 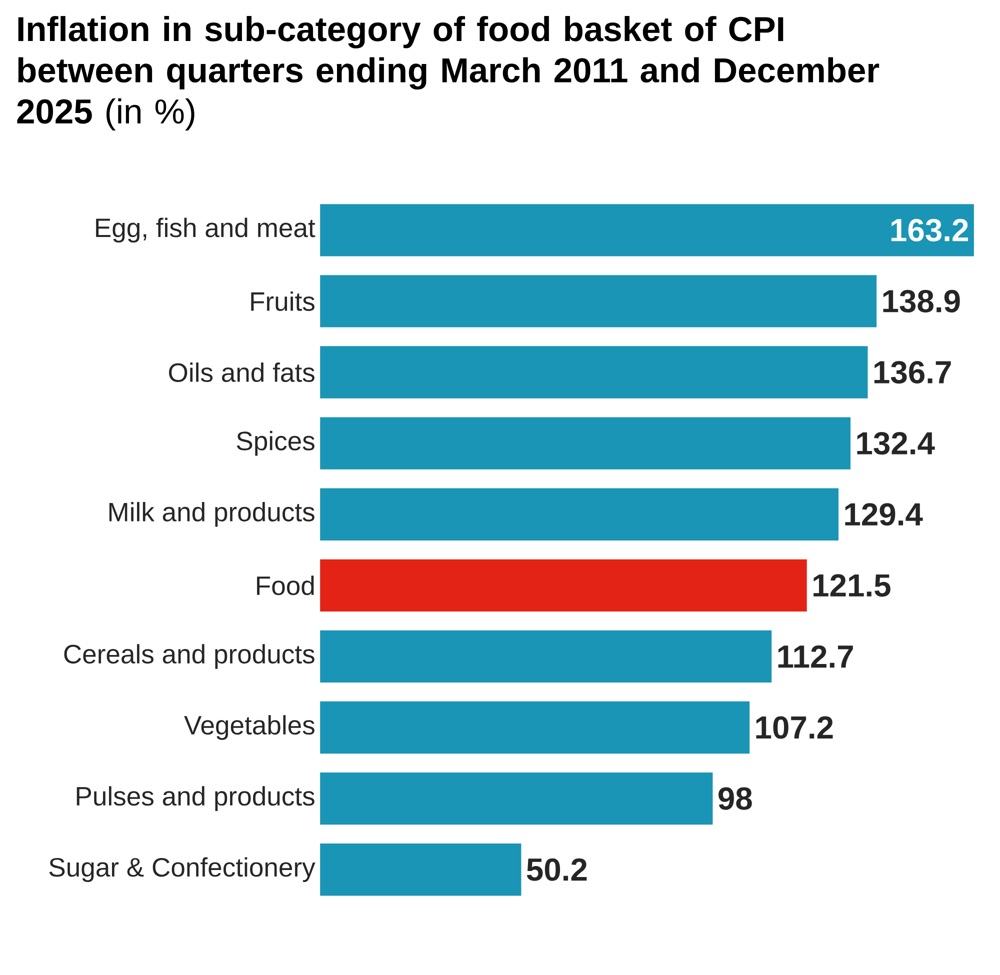 I want to click on data-label: 163.2, so click(x=929, y=230).